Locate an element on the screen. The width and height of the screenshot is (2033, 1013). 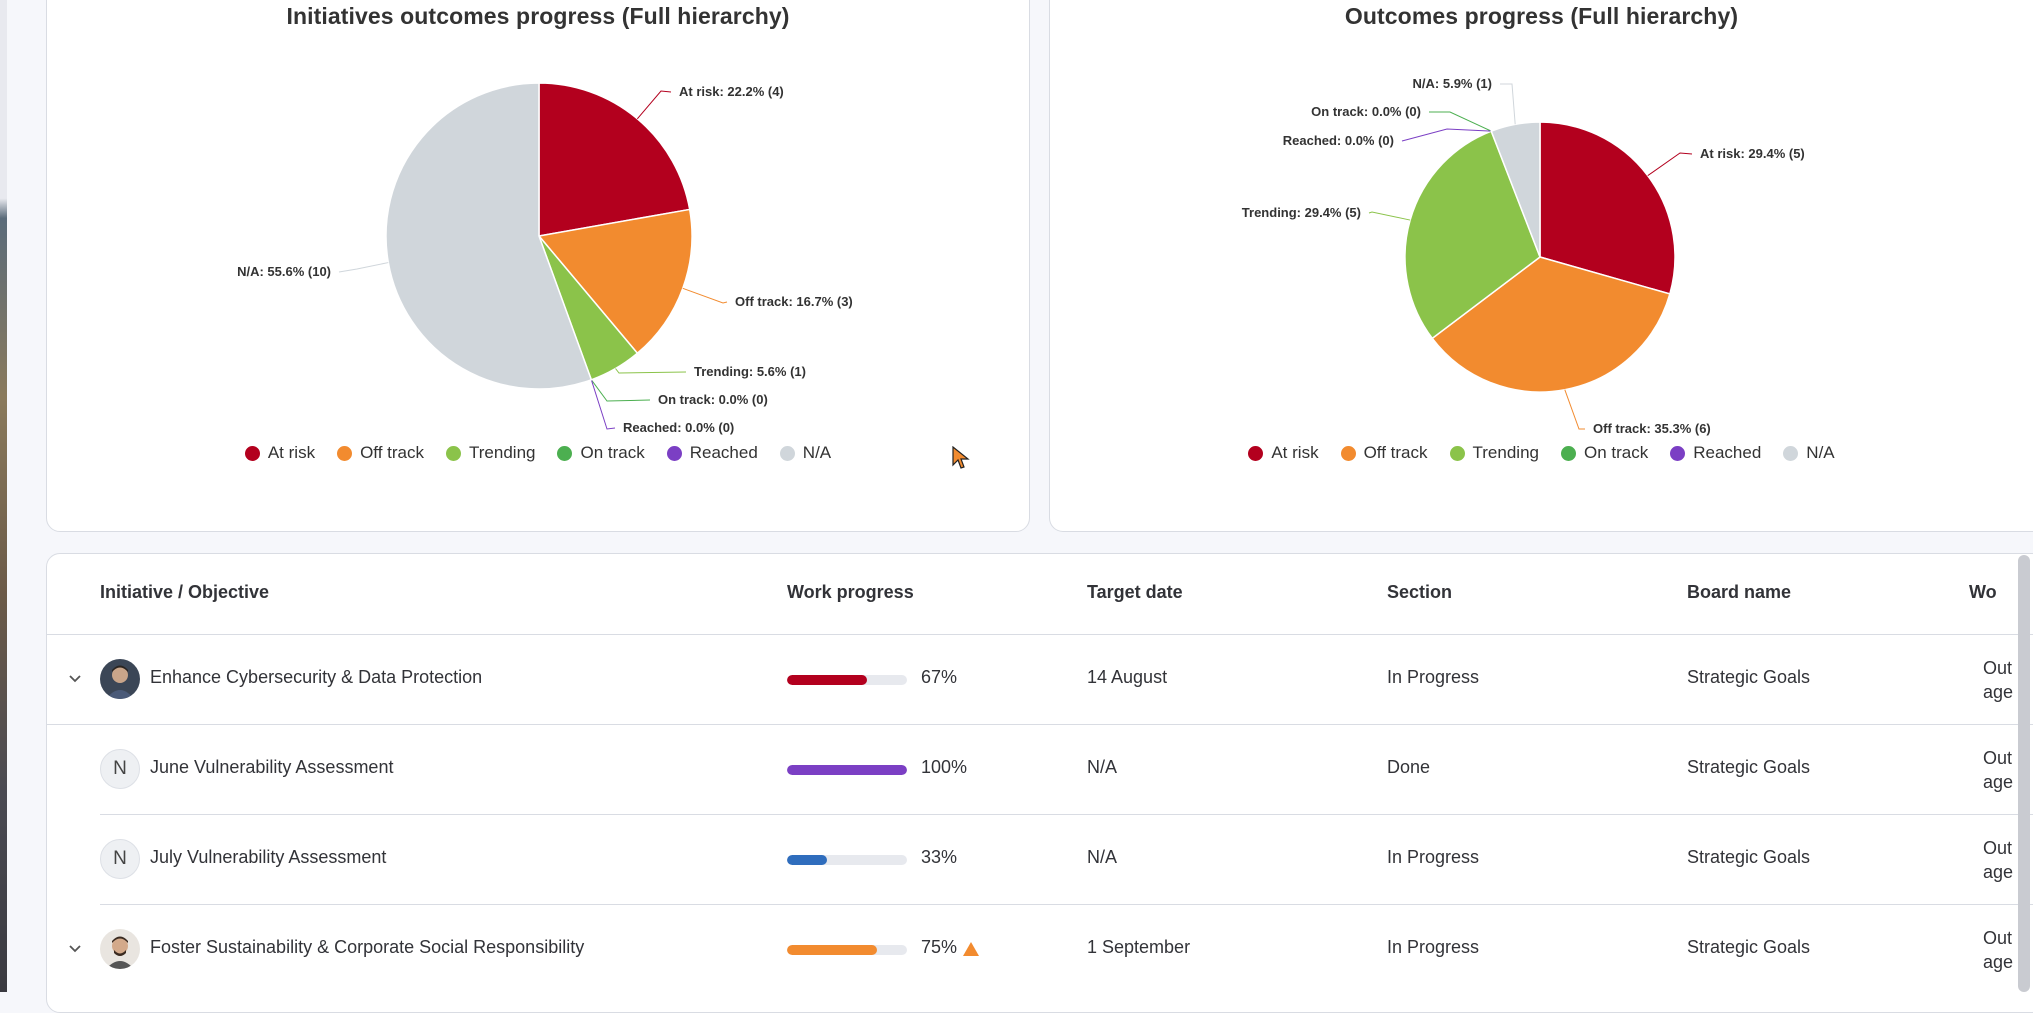
pie-slice-off-track is located at coordinates (1551, 324).